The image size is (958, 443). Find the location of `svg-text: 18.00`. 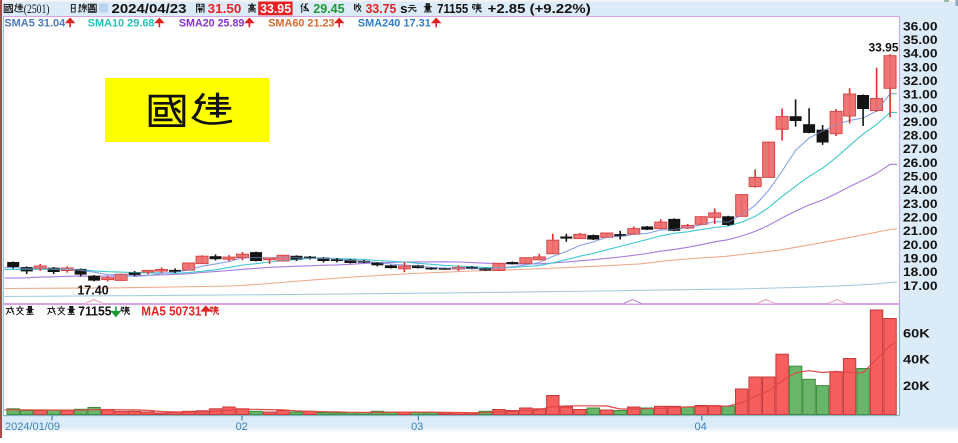

svg-text: 18.00 is located at coordinates (920, 272).